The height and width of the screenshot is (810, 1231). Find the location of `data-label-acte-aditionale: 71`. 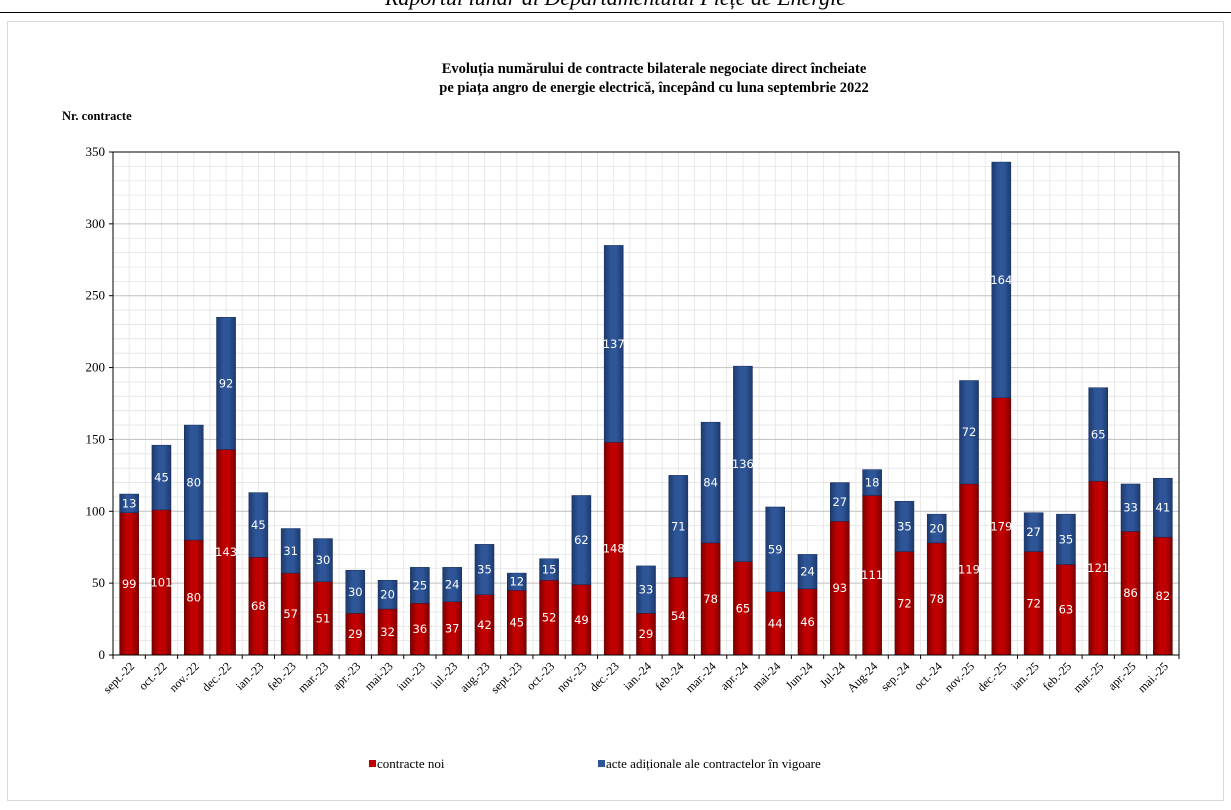

data-label-acte-aditionale: 71 is located at coordinates (678, 526).